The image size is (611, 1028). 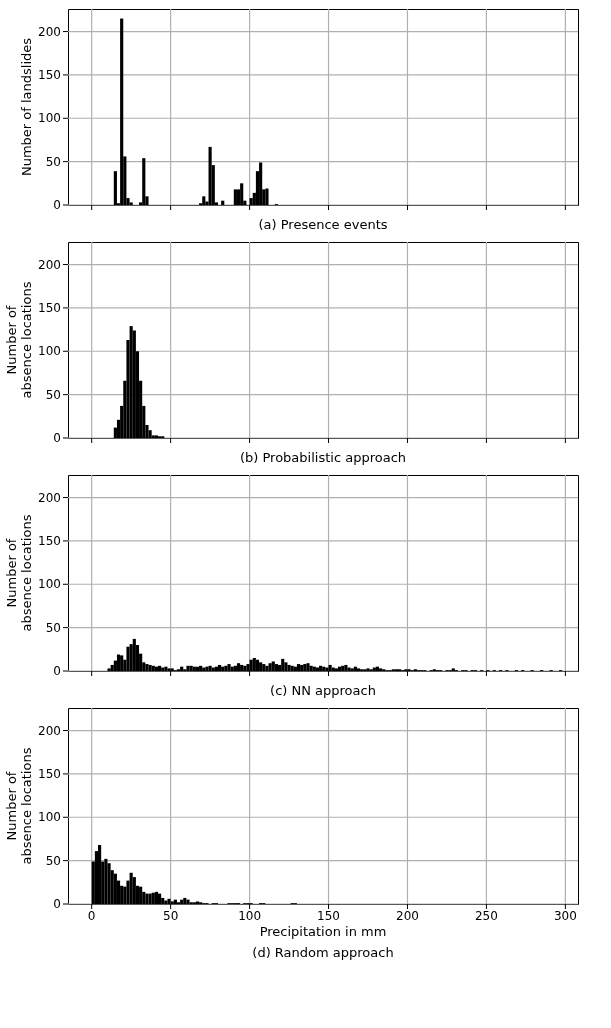 What do you see at coordinates (407, 916) in the screenshot?
I see `x-tick-label: 200` at bounding box center [407, 916].